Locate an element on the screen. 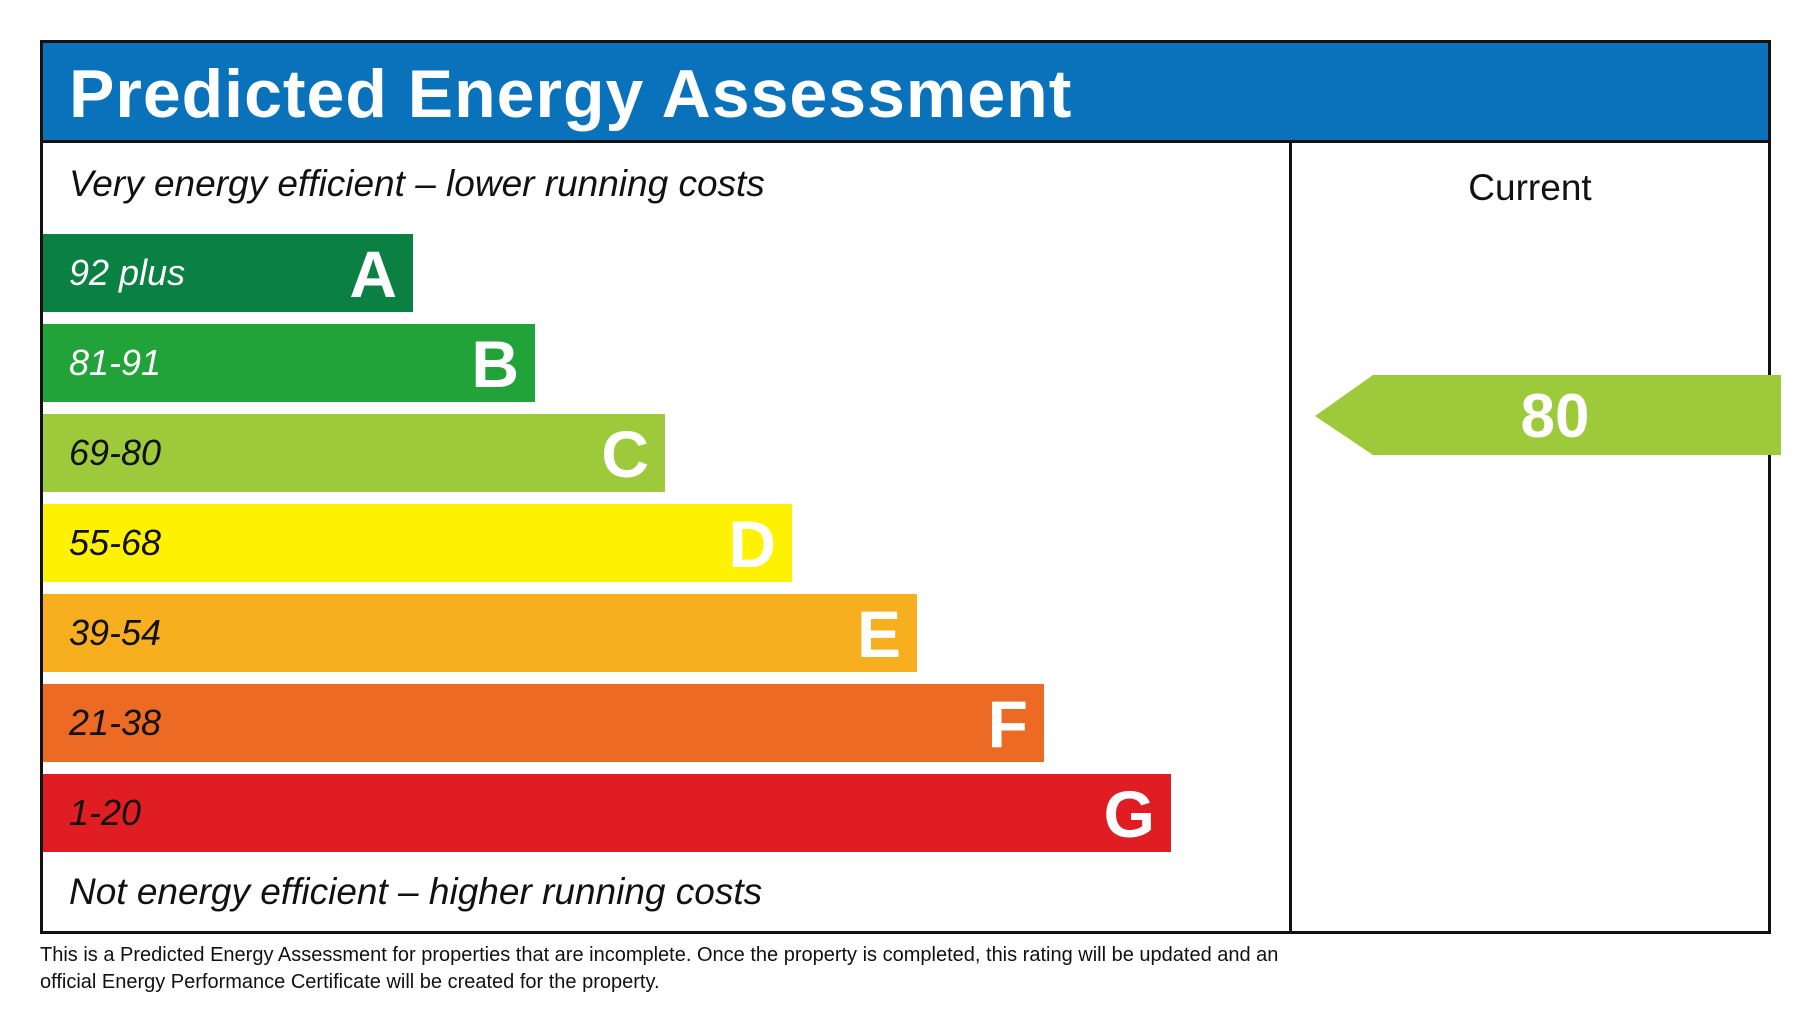  band-letter: F is located at coordinates (1007, 724).